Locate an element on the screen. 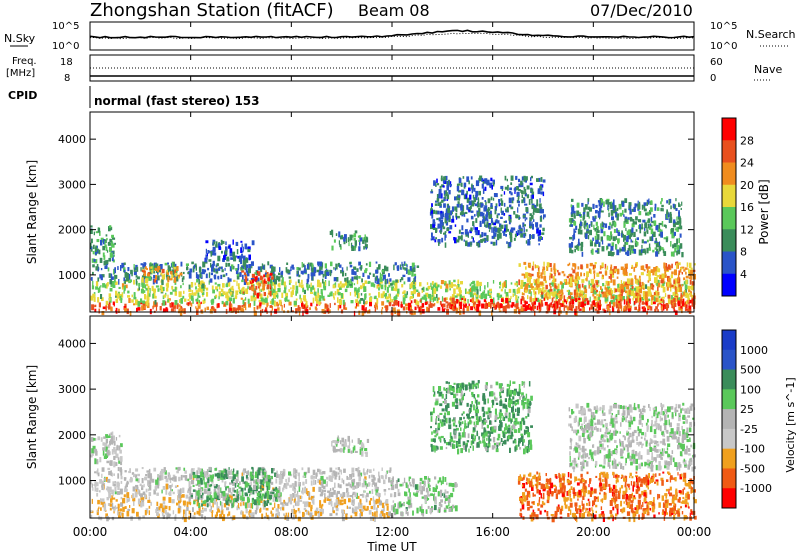 This screenshot has width=800, height=554. noise-sky-trace is located at coordinates (392, 34).